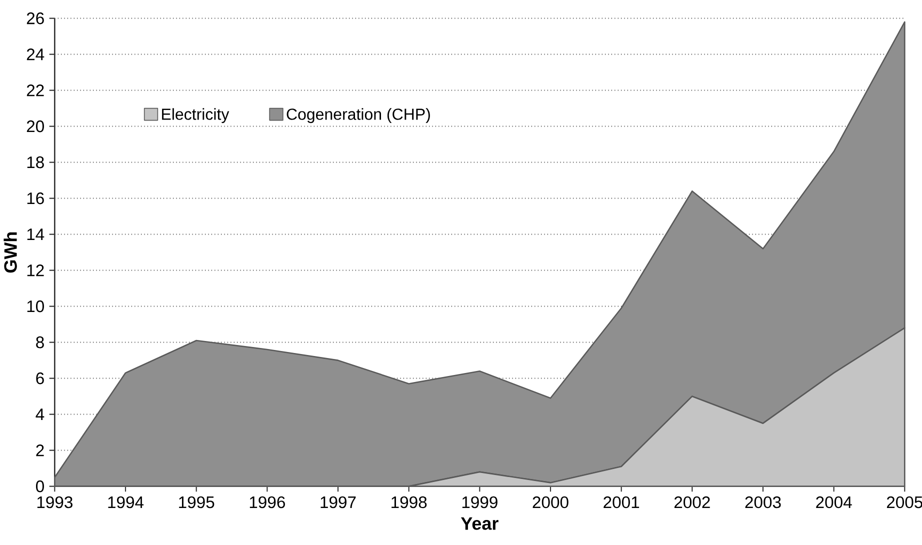  I want to click on x-tick-label: 2003, so click(763, 502).